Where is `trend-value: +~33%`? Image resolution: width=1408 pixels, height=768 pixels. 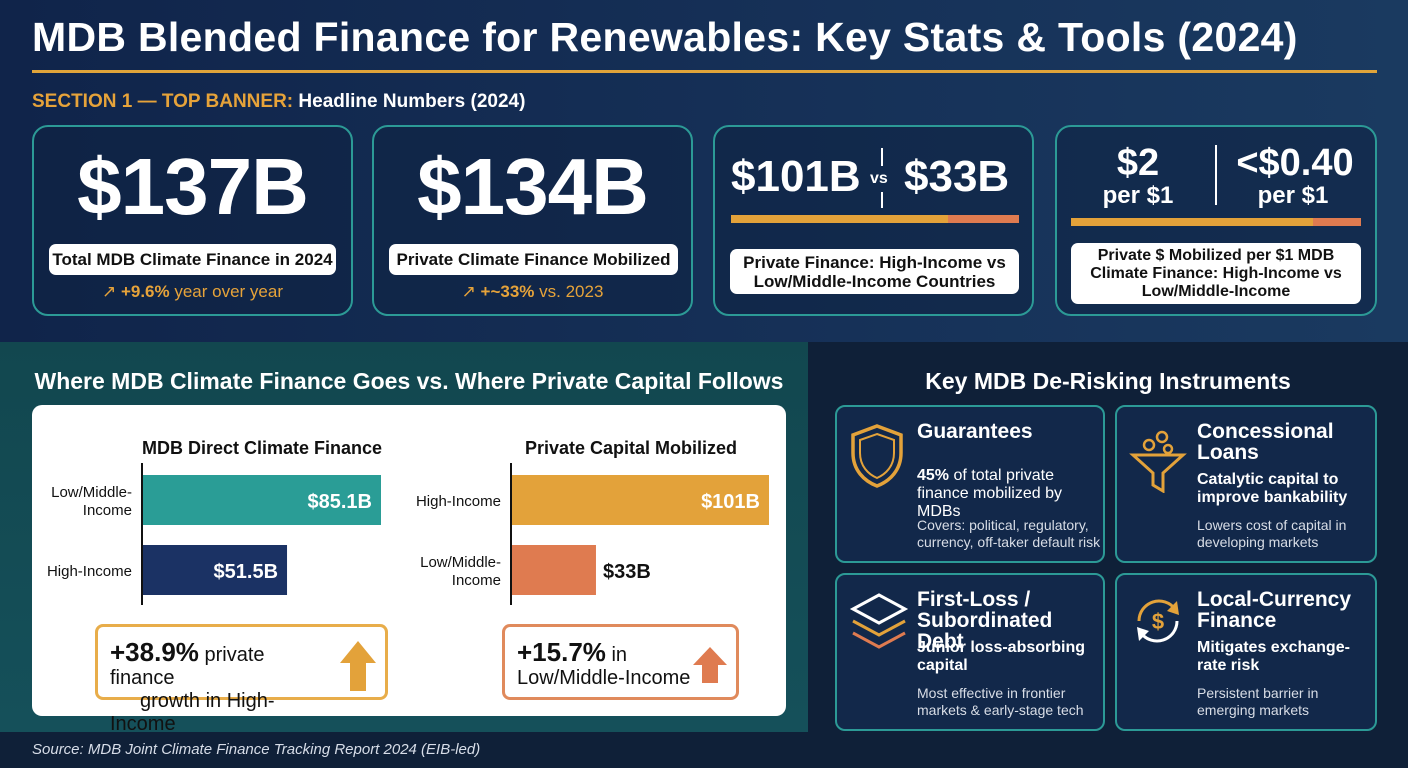 trend-value: +~33% is located at coordinates (507, 291).